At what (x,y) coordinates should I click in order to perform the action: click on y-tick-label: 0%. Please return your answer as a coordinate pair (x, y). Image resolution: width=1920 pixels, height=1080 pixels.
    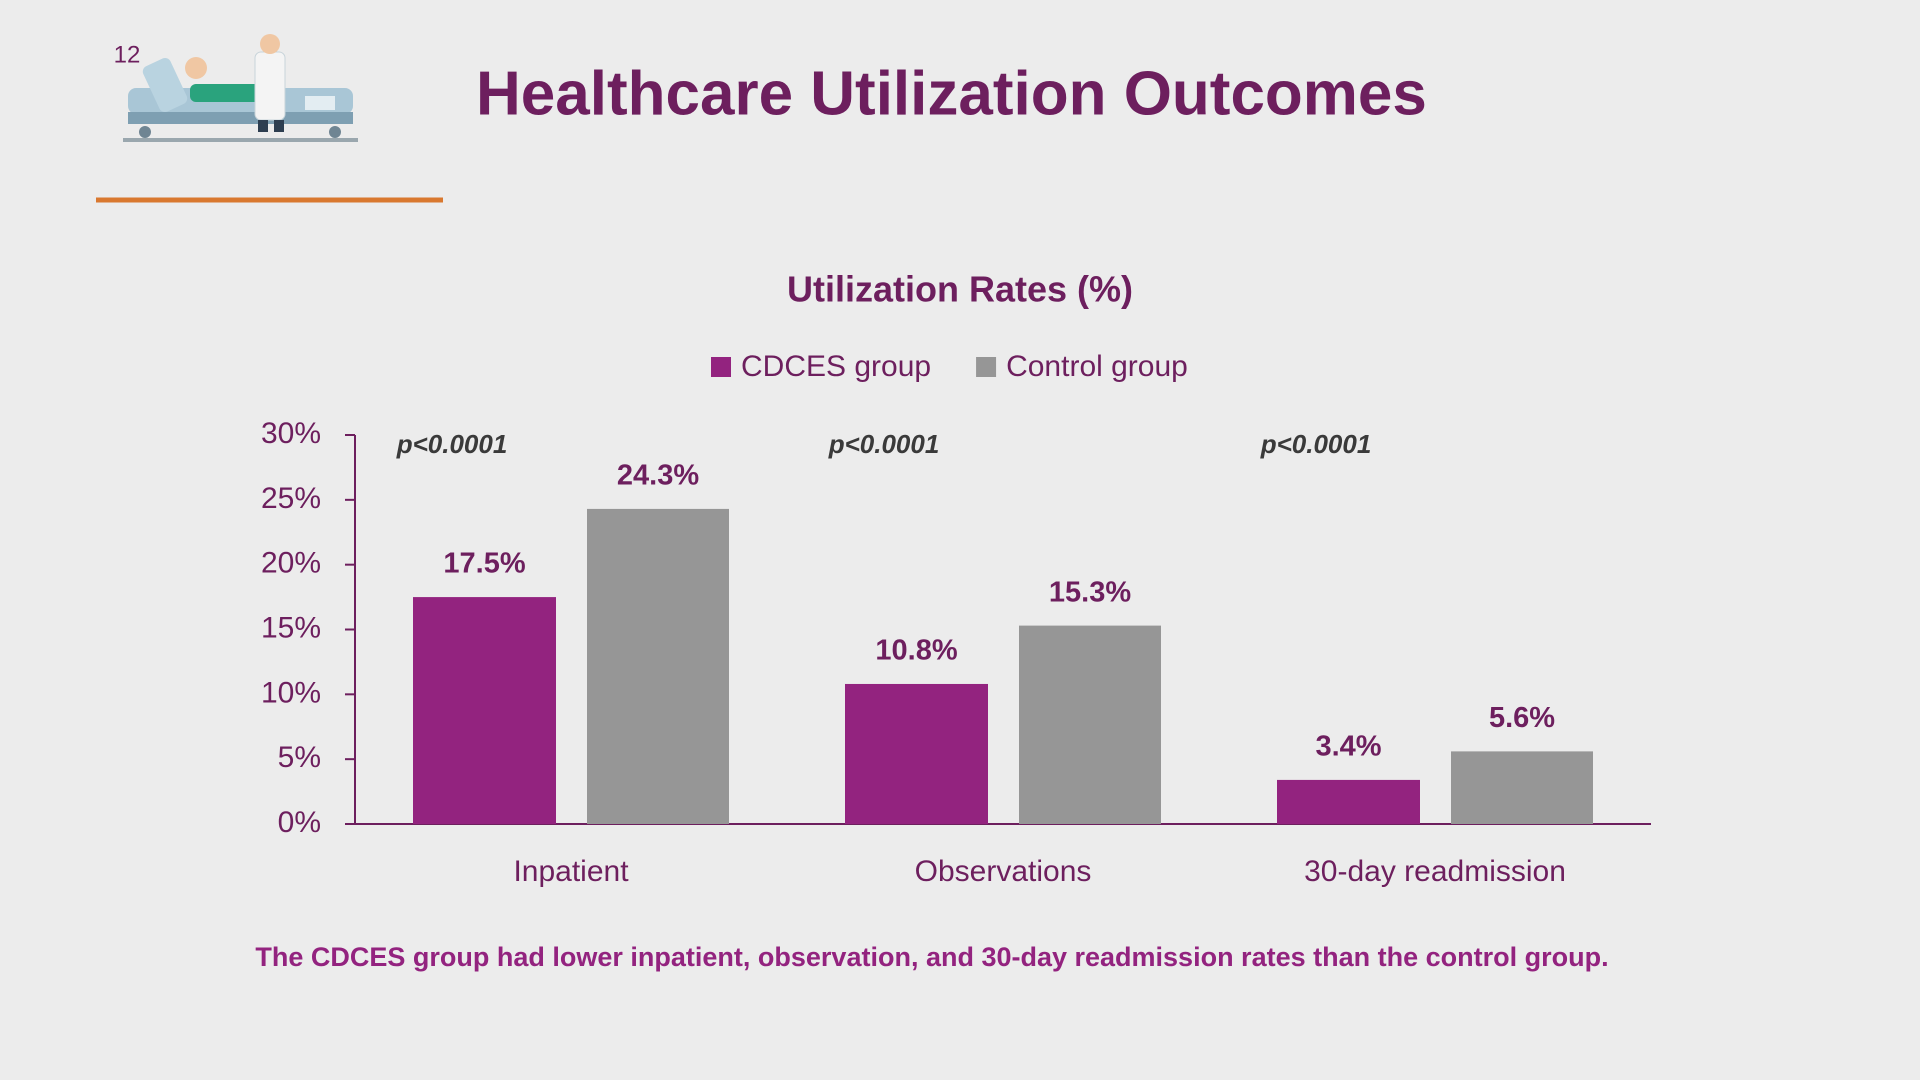
    Looking at the image, I should click on (299, 822).